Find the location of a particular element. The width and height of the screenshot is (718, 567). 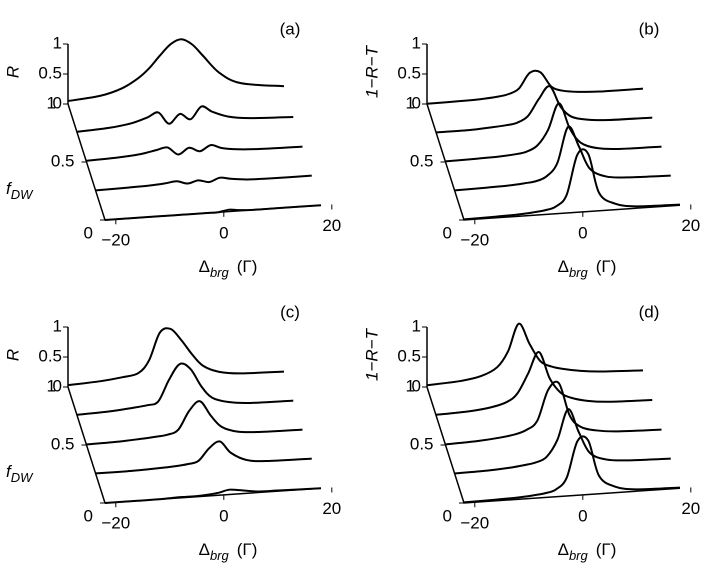

panel-label: (c) is located at coordinates (290, 311).